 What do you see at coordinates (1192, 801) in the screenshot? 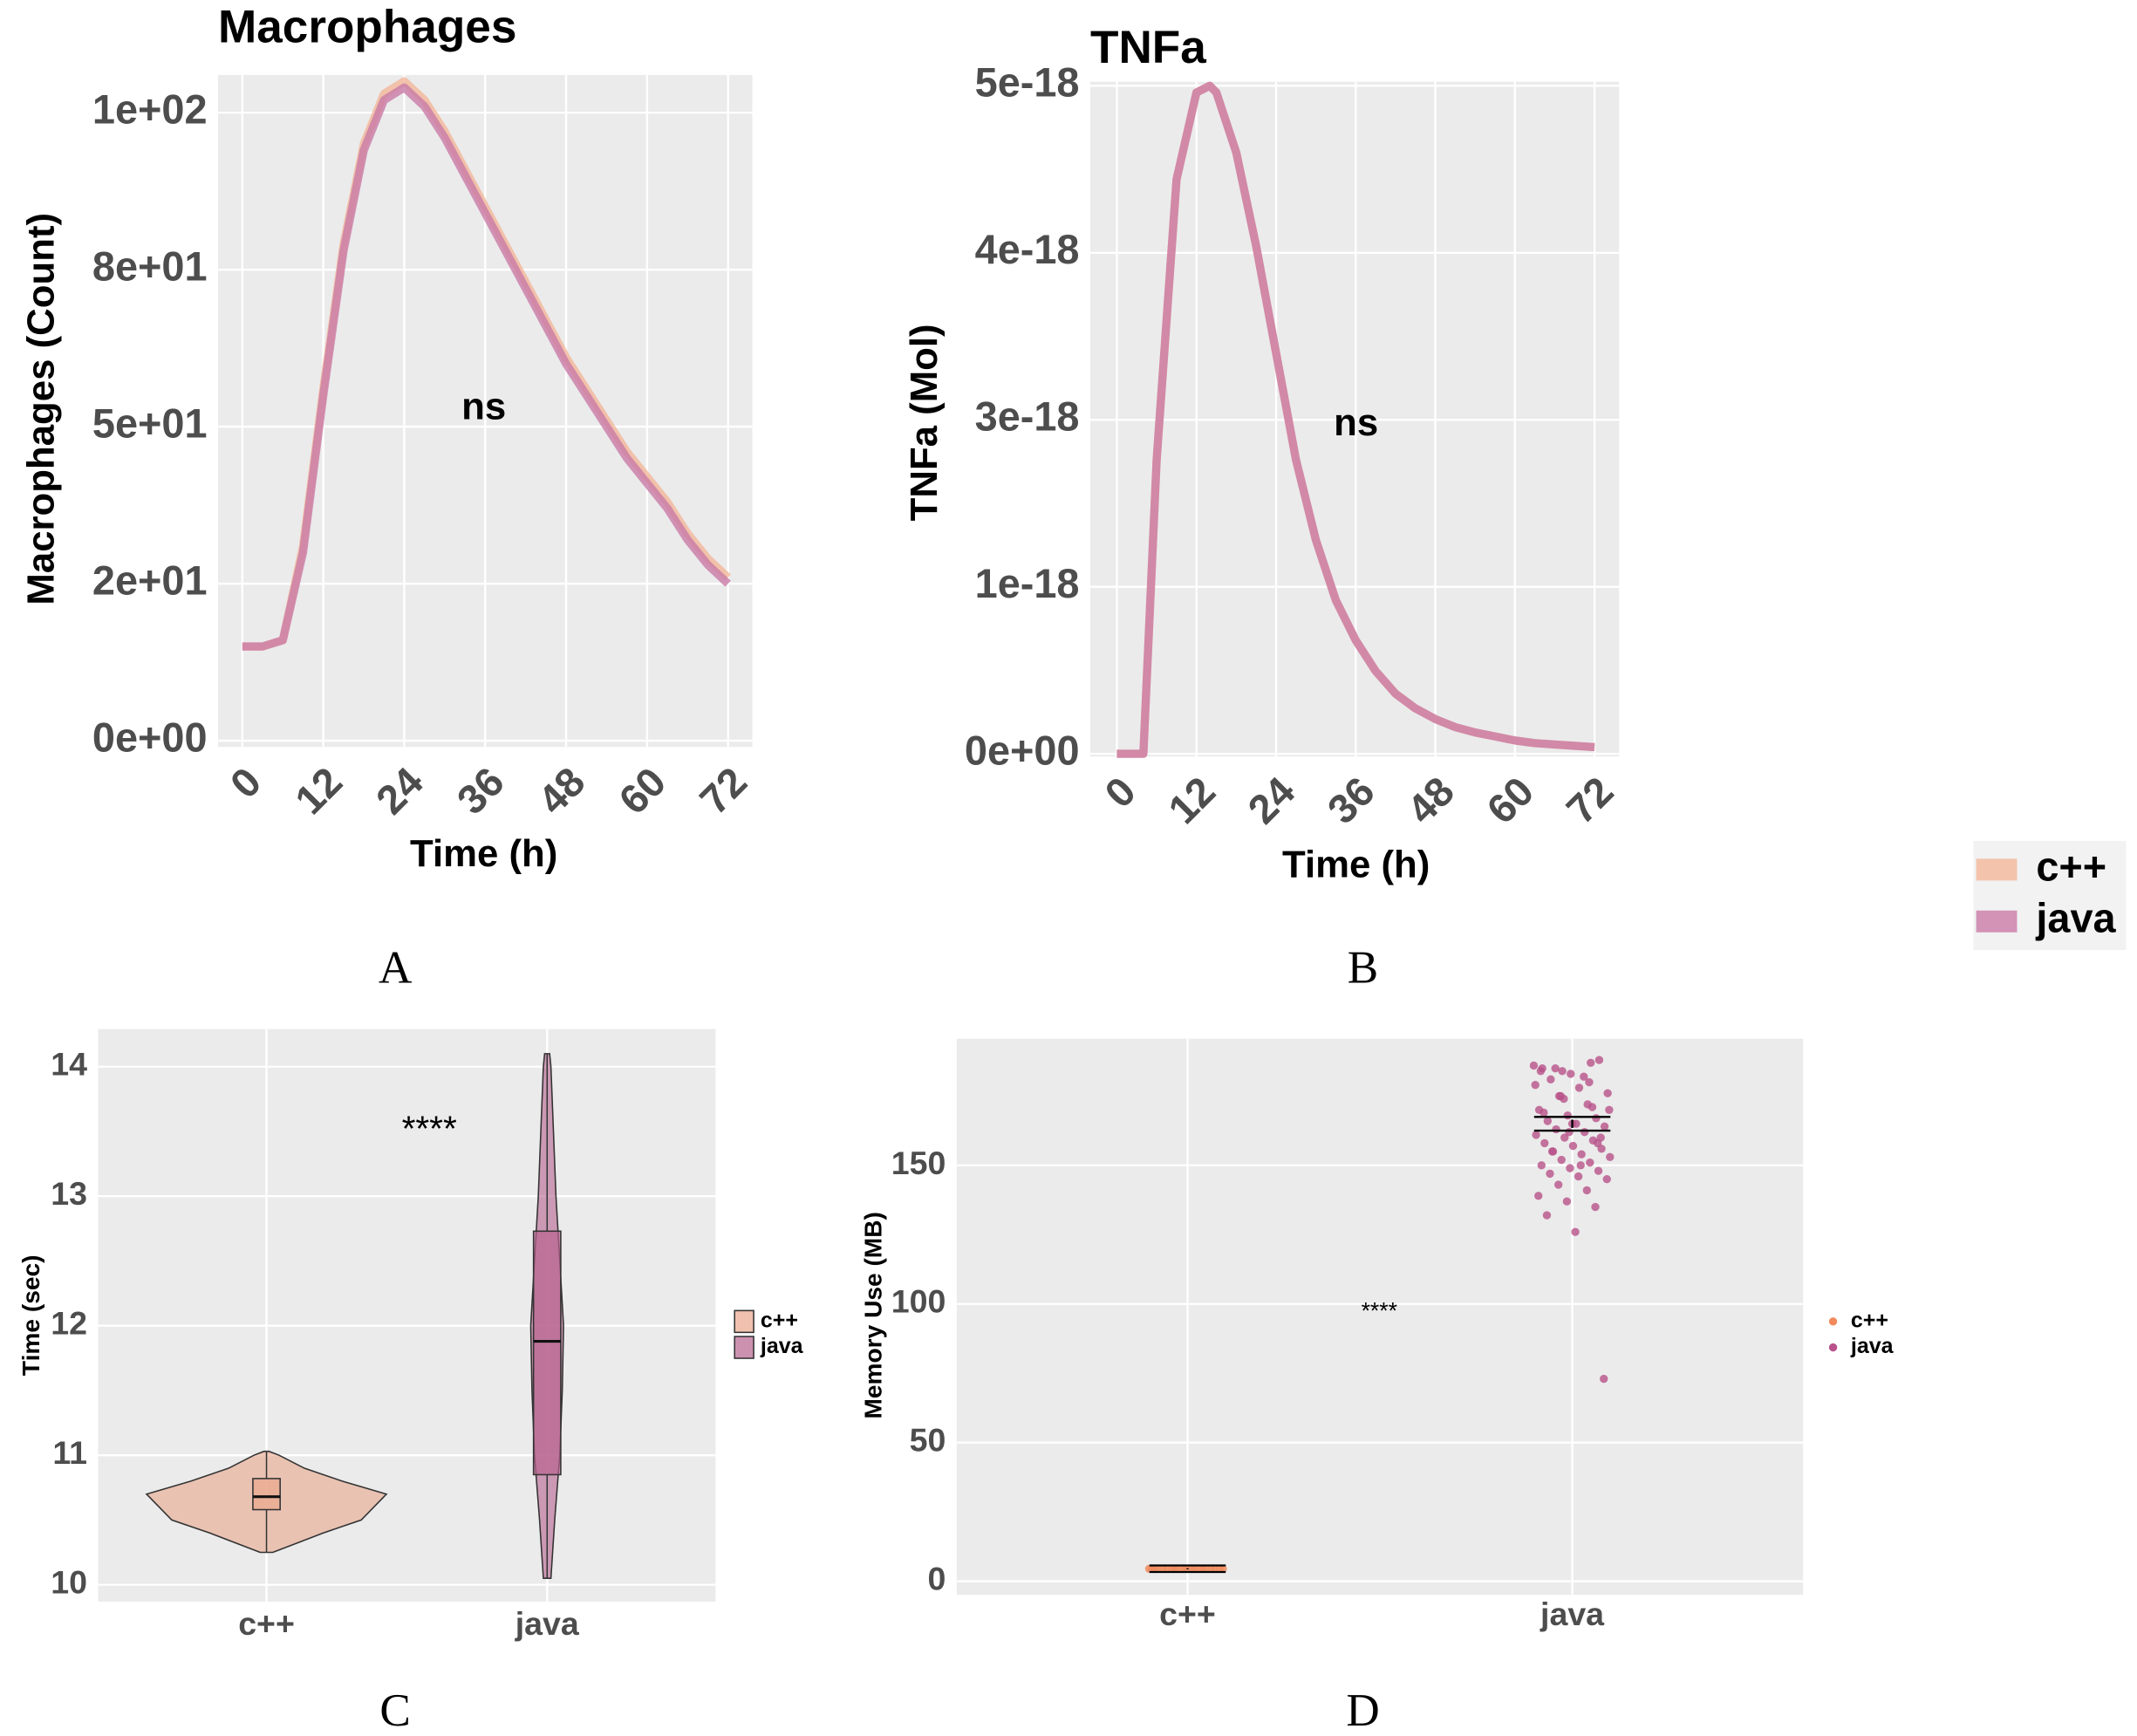
I see `x-tick-label: 12` at bounding box center [1192, 801].